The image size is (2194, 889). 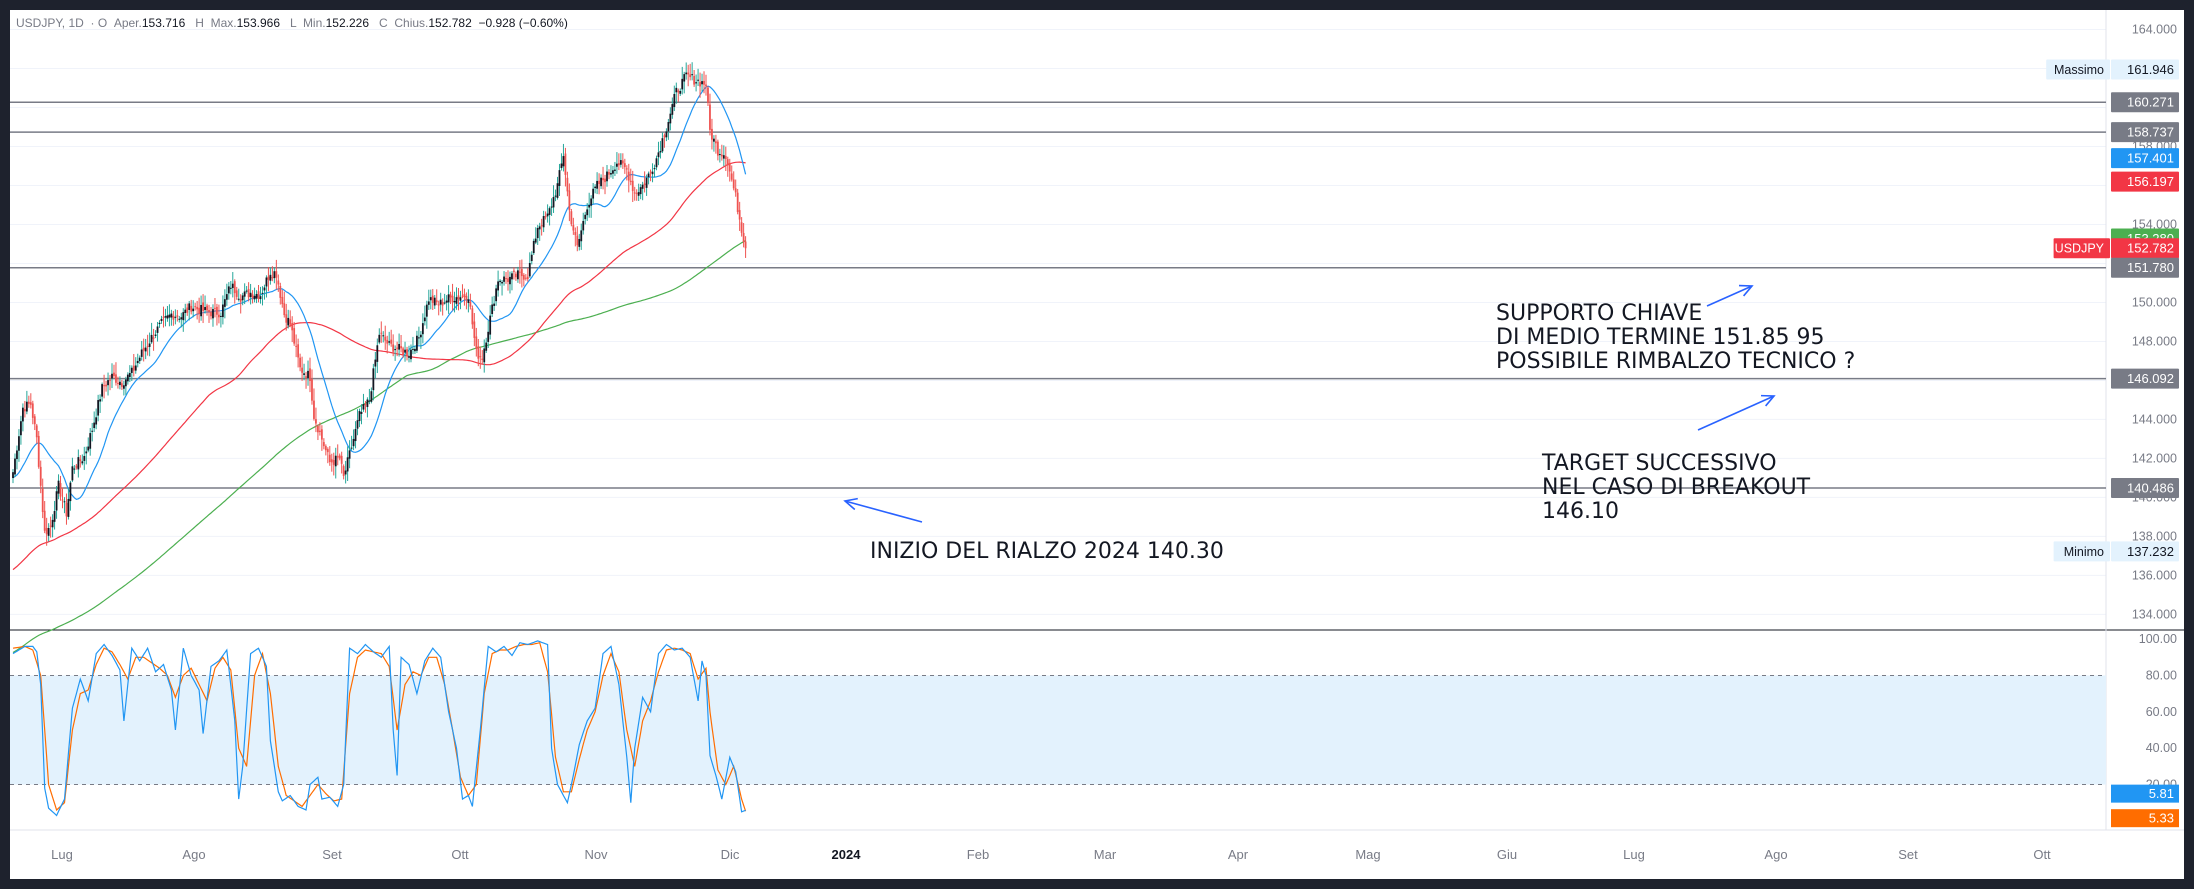 I want to click on stoch-tick-label: 40.00, so click(x=2161, y=748).